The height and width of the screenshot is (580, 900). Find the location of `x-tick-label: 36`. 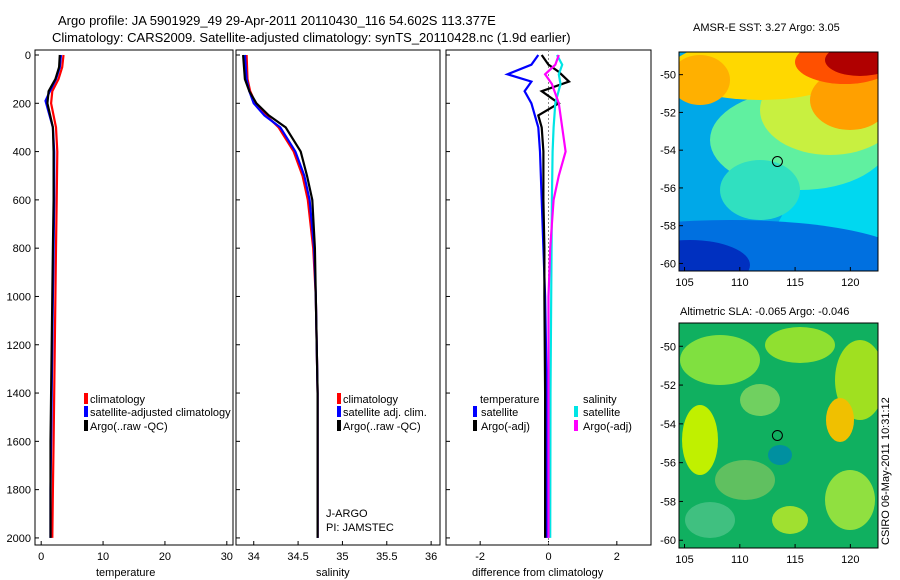

x-tick-label: 36 is located at coordinates (431, 557).